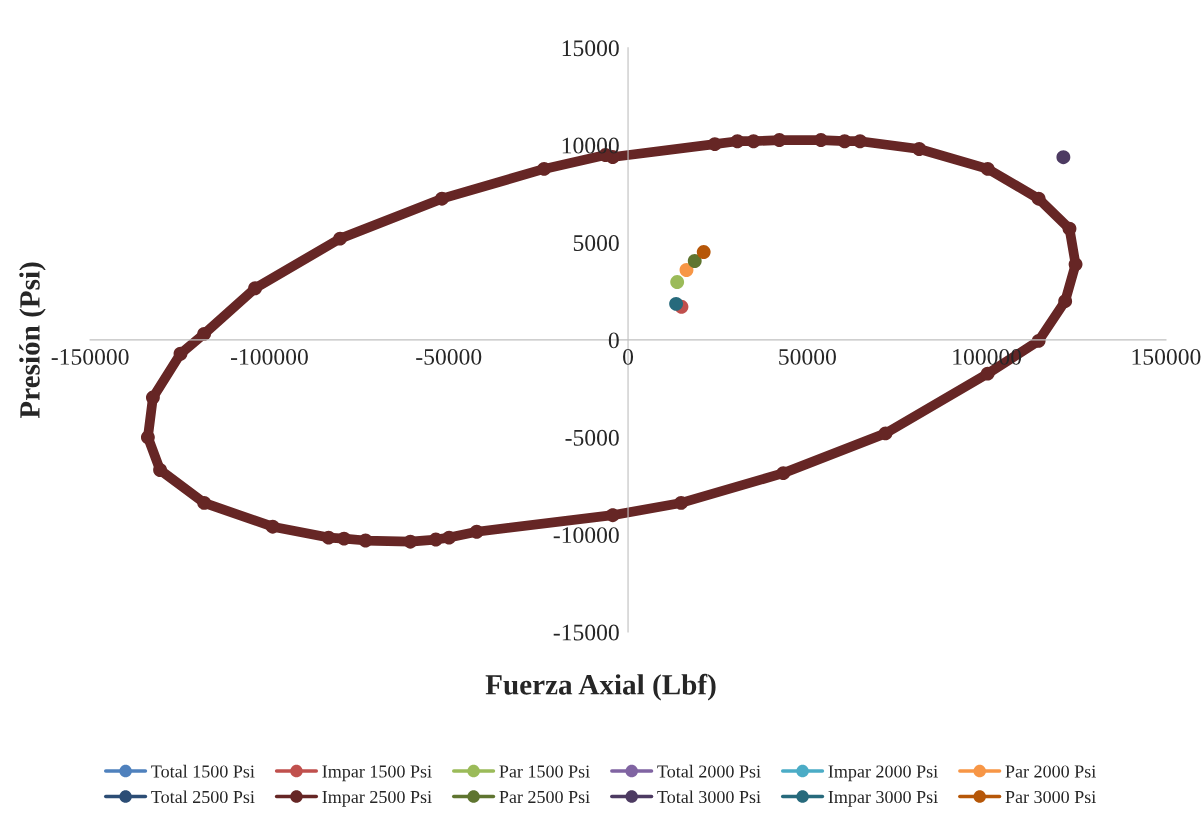 Image resolution: width=1202 pixels, height=823 pixels. I want to click on legend-label: Total 1500 Psi, so click(203, 771).